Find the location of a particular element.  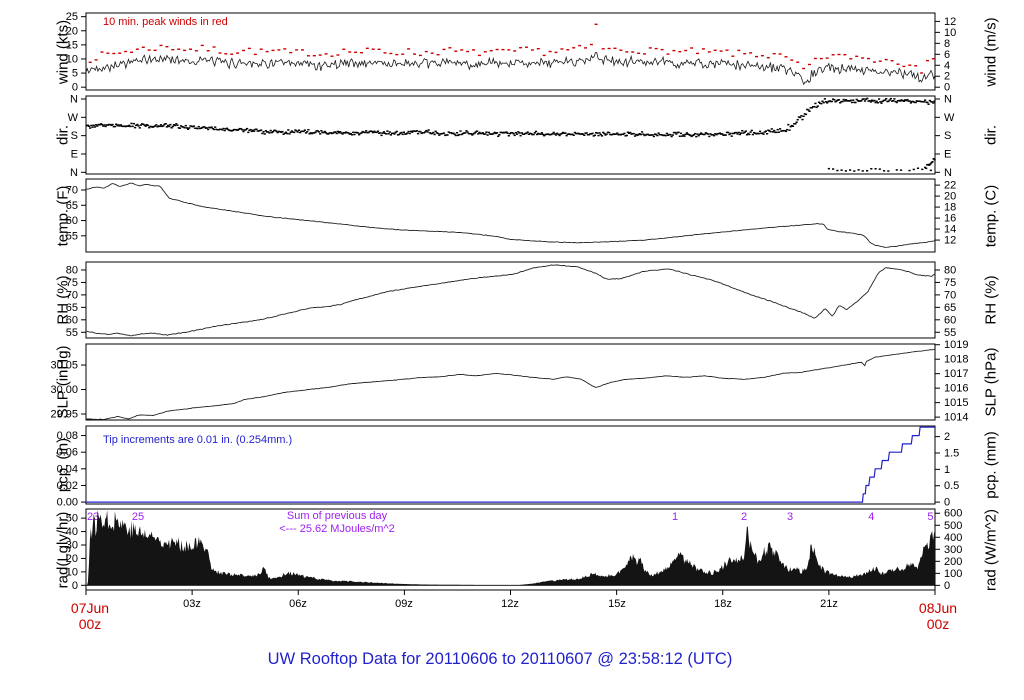

rad-sum-annotation-line2: <--- 25.62 MJoules/m^2 is located at coordinates (337, 529).